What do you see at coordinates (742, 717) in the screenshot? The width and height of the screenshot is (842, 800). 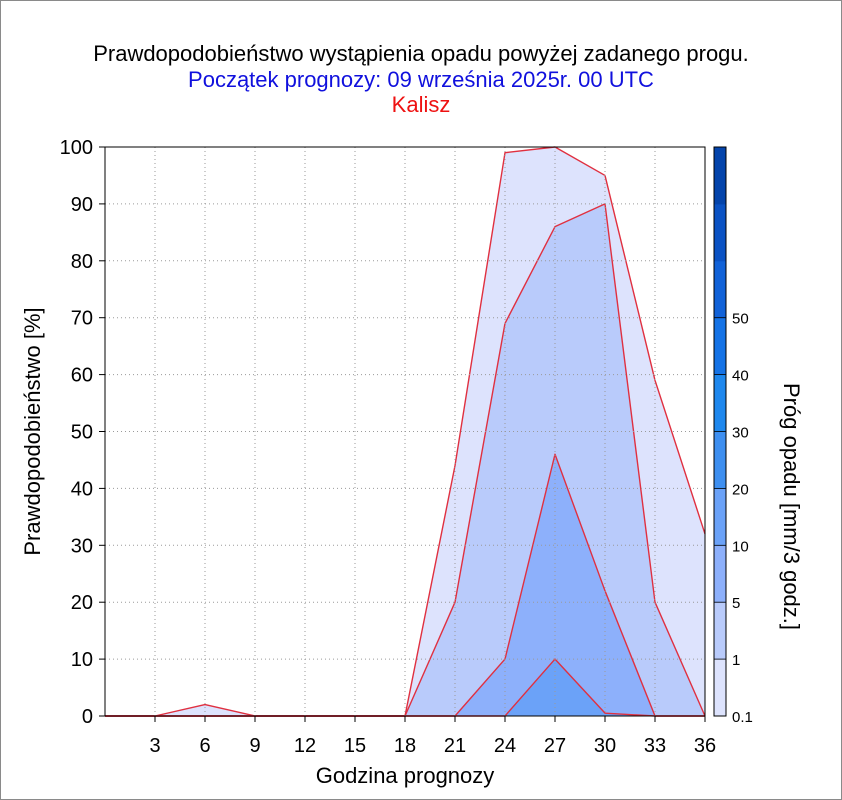 I see `colorbar-tick-label: 0.1` at bounding box center [742, 717].